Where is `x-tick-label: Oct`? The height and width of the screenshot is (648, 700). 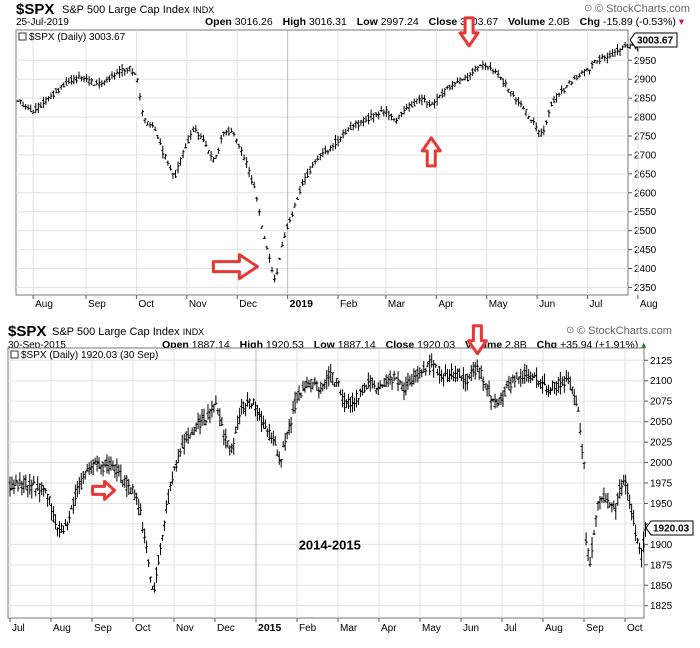
x-tick-label: Oct is located at coordinates (146, 304).